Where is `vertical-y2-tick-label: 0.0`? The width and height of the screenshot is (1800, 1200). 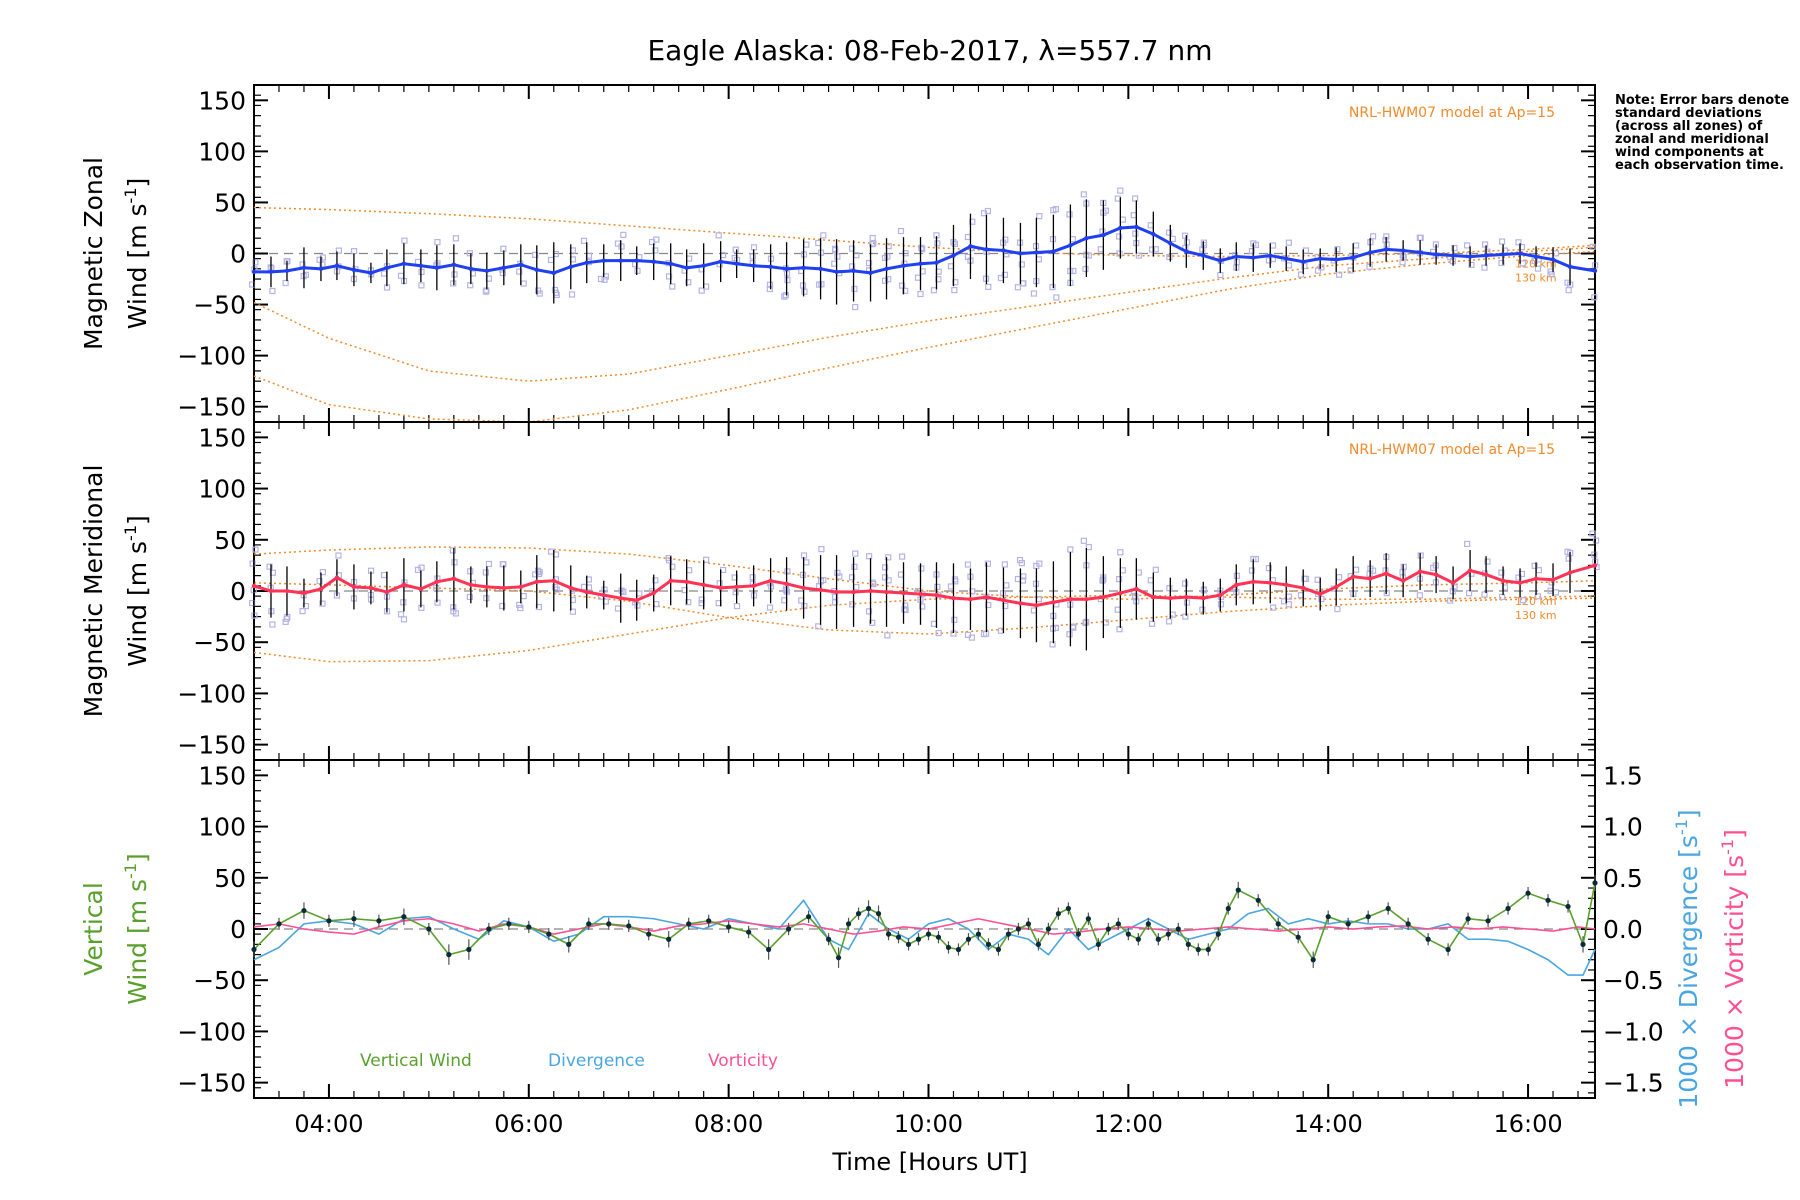 vertical-y2-tick-label: 0.0 is located at coordinates (1623, 929).